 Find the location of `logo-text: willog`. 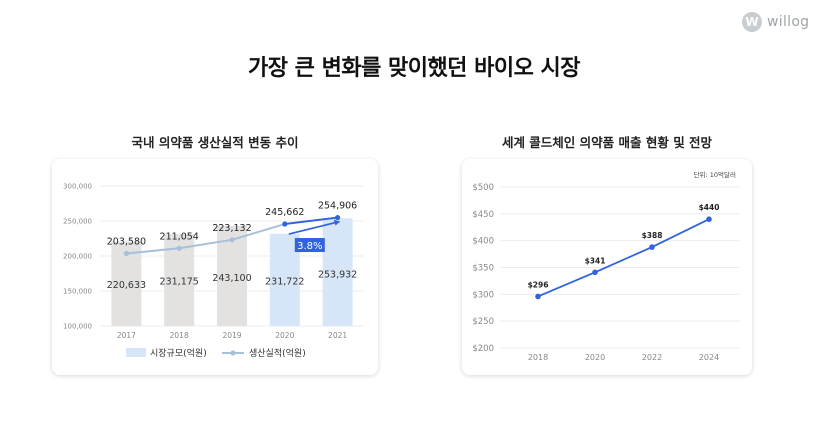

logo-text: willog is located at coordinates (788, 22).